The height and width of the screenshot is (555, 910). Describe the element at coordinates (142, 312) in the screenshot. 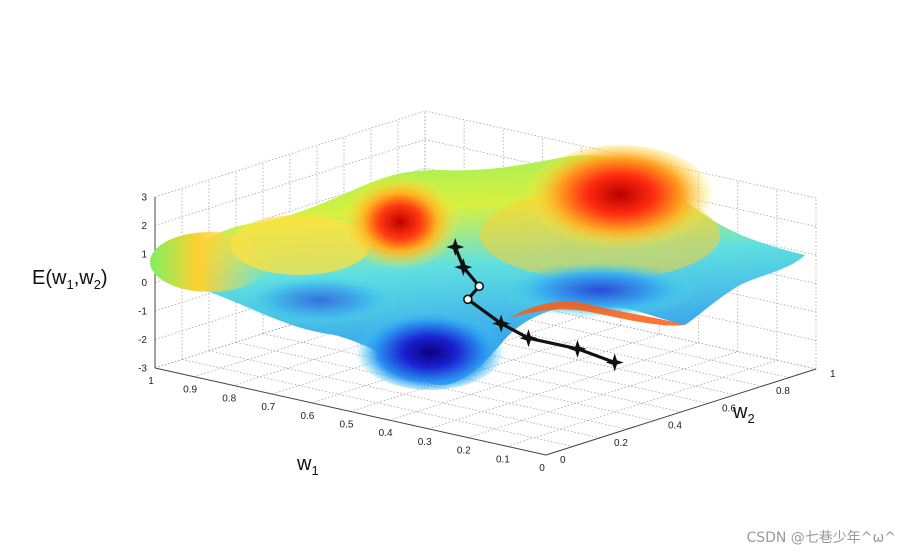

I see `z-tick-label: -1` at that location.